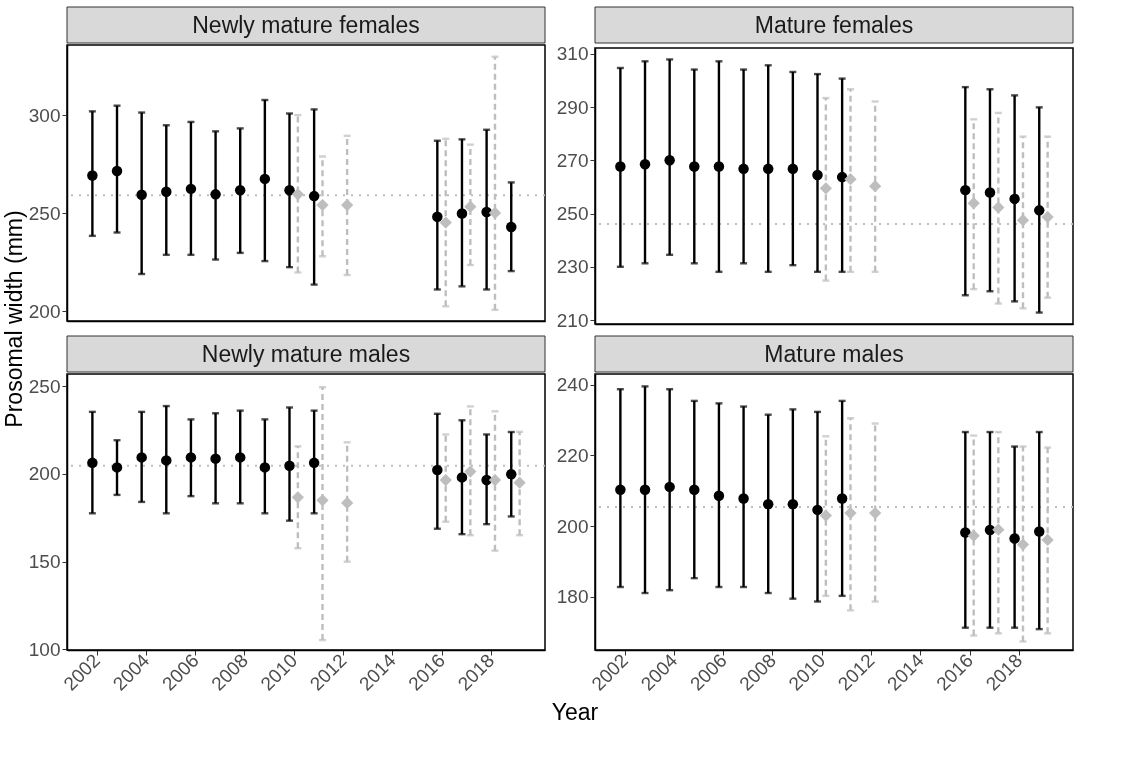 This screenshot has width=1137, height=771. What do you see at coordinates (44, 649) in the screenshot?
I see `y-tick-label: 100` at bounding box center [44, 649].